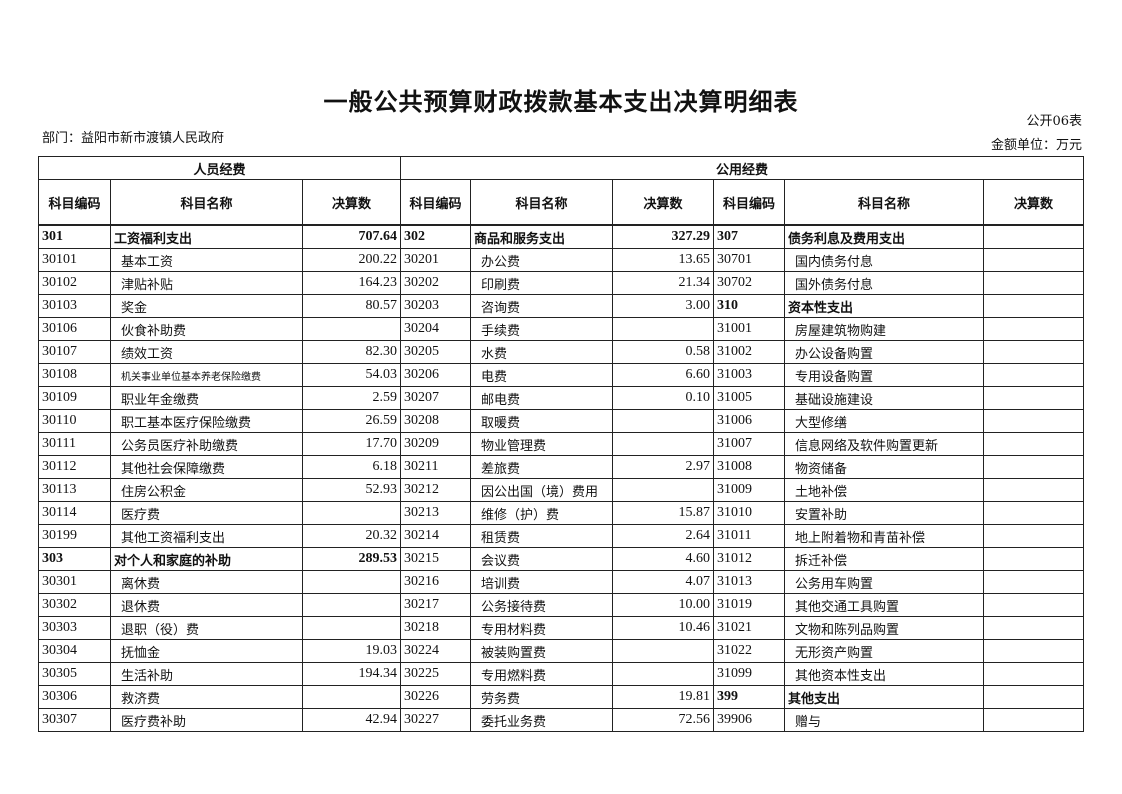  What do you see at coordinates (206, 513) in the screenshot?
I see `cell-name: 医疗费` at bounding box center [206, 513].